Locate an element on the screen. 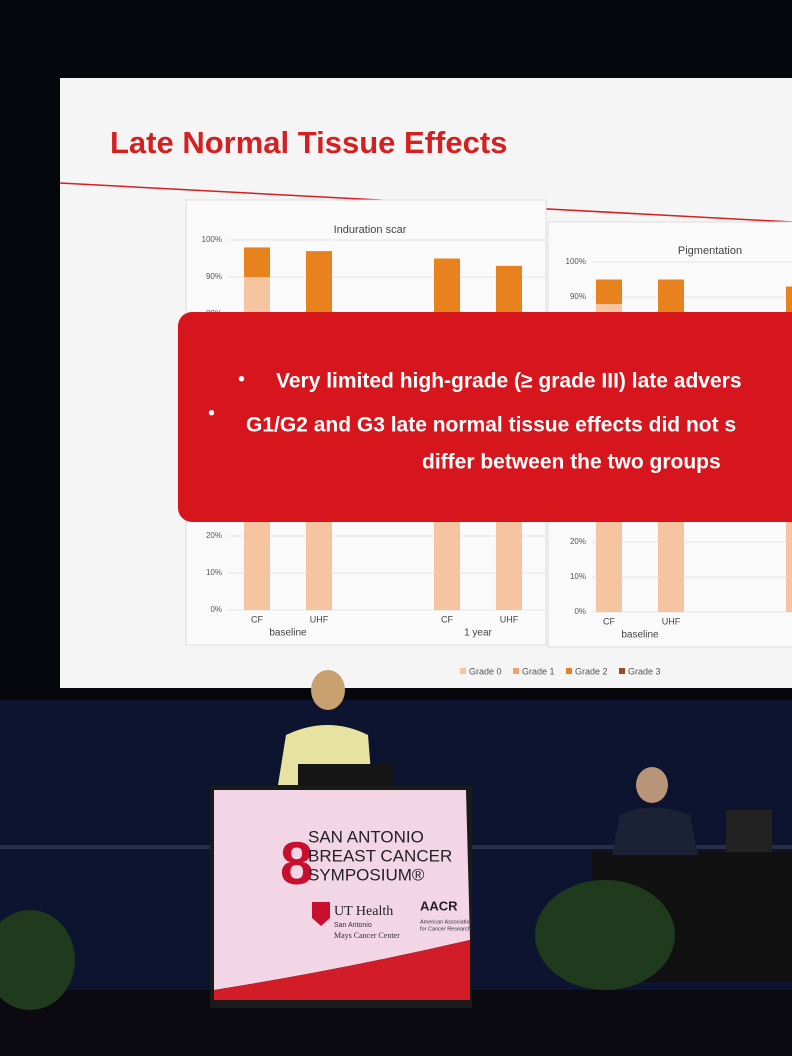  aacr-sub: American Association is located at coordinates (446, 922).